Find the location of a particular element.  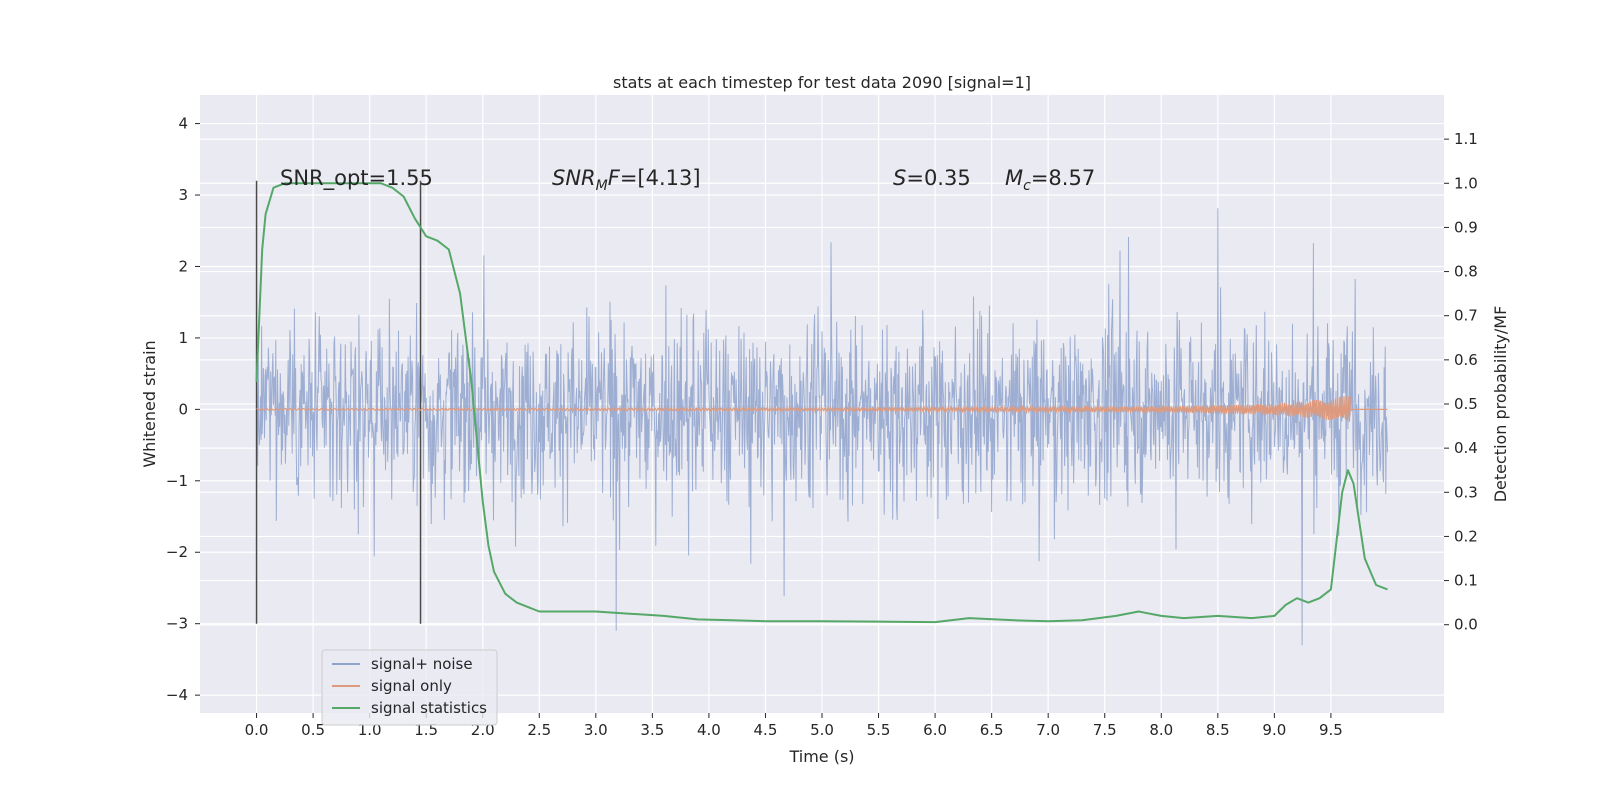

x-tick-label: 4.0 is located at coordinates (709, 730).